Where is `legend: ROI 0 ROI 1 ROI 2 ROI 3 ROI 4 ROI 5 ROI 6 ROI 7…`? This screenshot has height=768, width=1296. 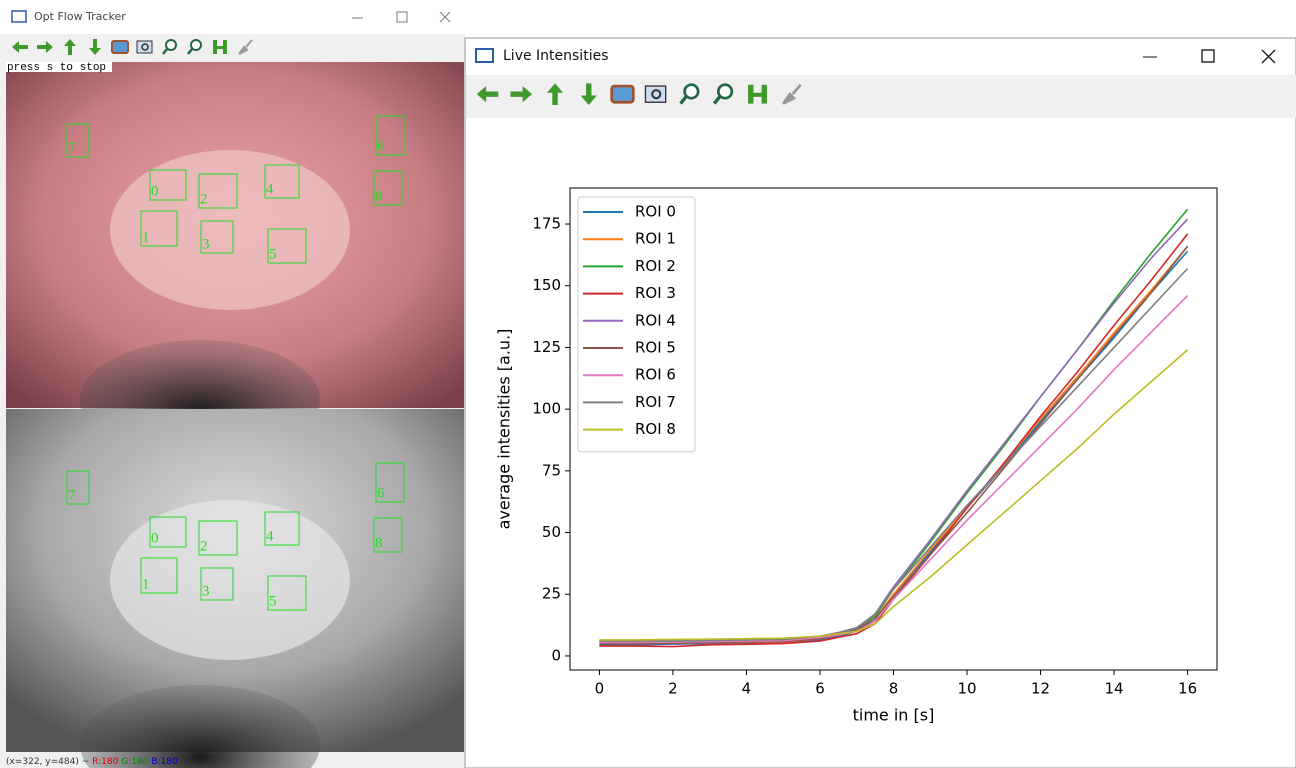 legend: ROI 0 ROI 1 ROI 2 ROI 3 ROI 4 ROI 5 ROI 6 ROI 7… is located at coordinates (636, 324).